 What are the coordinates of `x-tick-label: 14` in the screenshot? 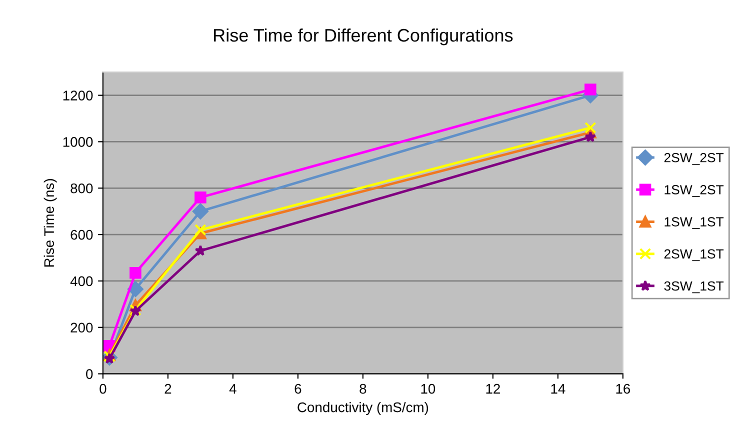 It's located at (558, 389).